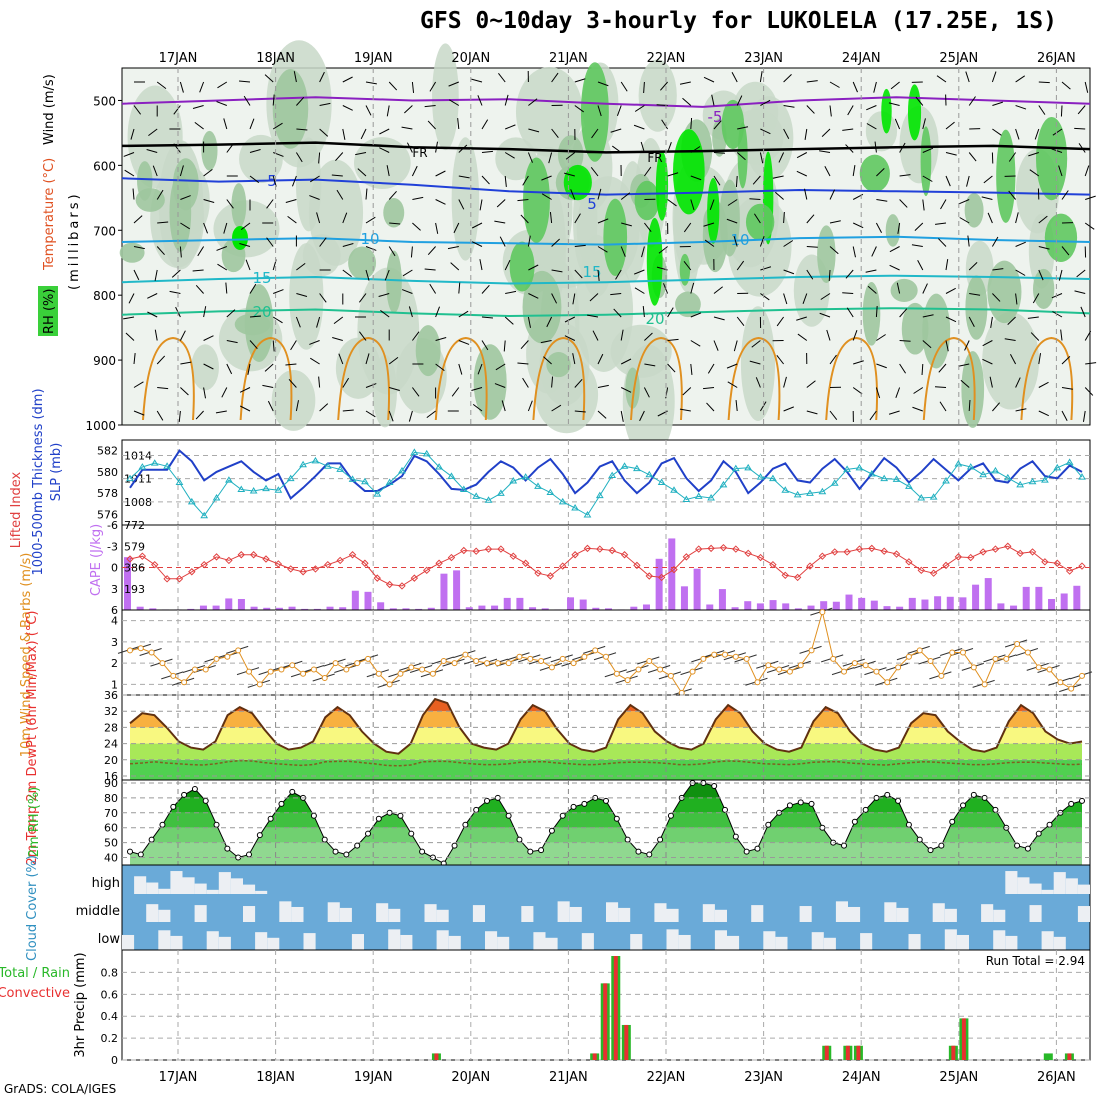 The image size is (1100, 1100). I want to click on date-label-bottom: 24JAN, so click(861, 1077).